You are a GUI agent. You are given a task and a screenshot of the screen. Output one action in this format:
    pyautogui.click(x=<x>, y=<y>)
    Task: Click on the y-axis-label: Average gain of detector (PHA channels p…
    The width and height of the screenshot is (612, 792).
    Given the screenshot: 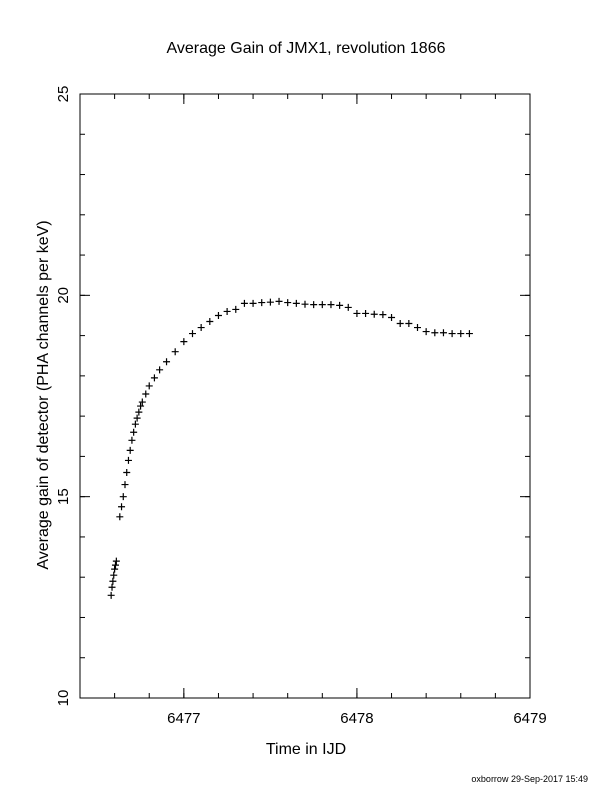 What is the action you would take?
    pyautogui.click(x=43, y=394)
    